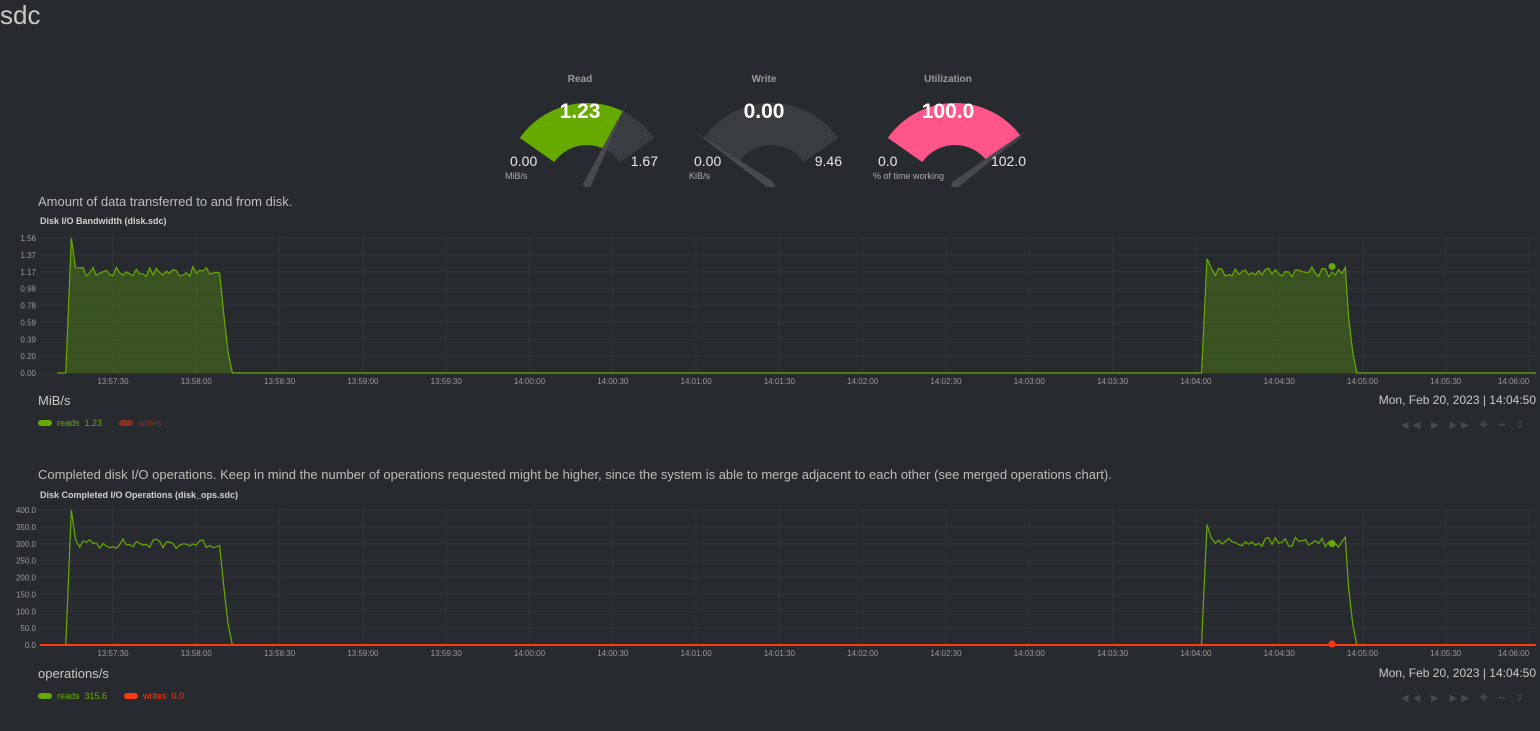 The image size is (1540, 731). Describe the element at coordinates (28, 289) in the screenshot. I see `y-tick-label: 0.98` at that location.